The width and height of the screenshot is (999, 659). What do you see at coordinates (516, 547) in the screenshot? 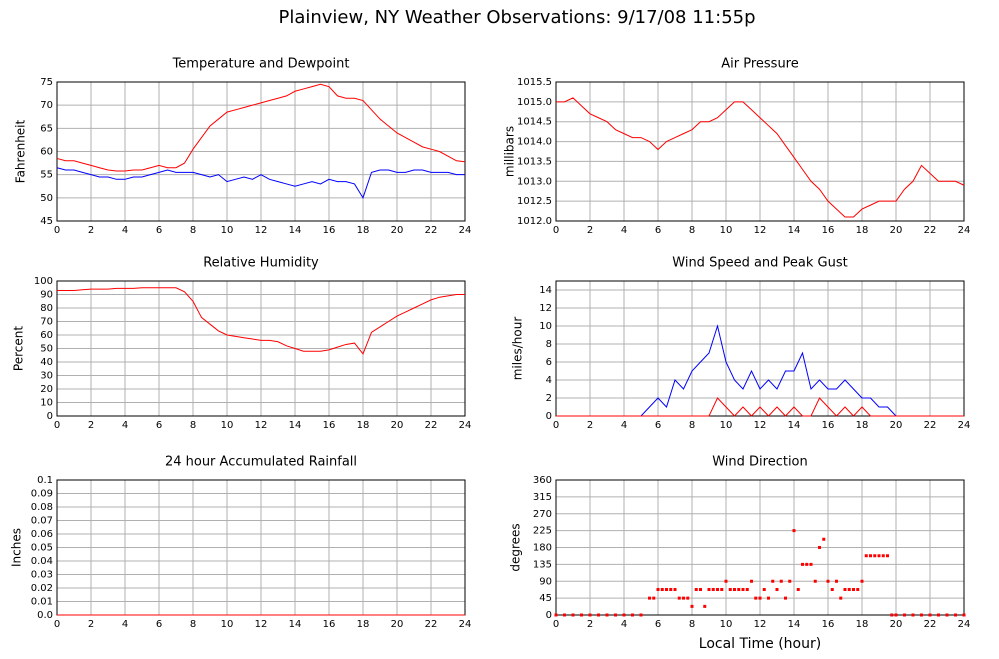
I see `y-axis-label: degrees` at bounding box center [516, 547].